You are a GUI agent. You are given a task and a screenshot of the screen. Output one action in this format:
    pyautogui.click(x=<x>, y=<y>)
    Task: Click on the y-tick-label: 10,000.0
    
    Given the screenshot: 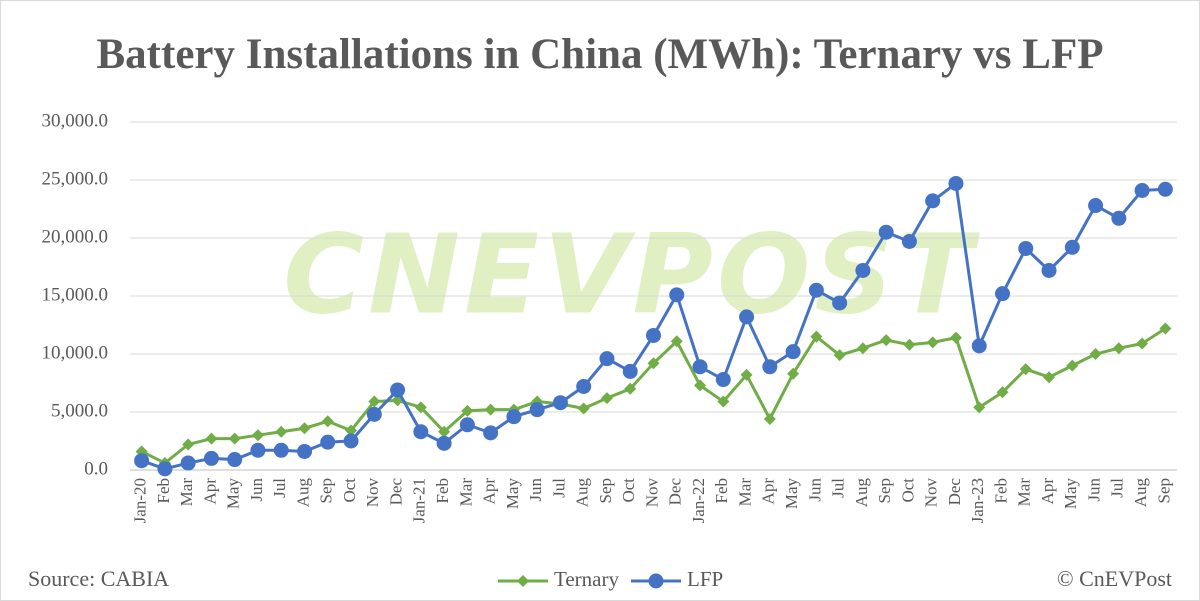 What is the action you would take?
    pyautogui.click(x=75, y=352)
    